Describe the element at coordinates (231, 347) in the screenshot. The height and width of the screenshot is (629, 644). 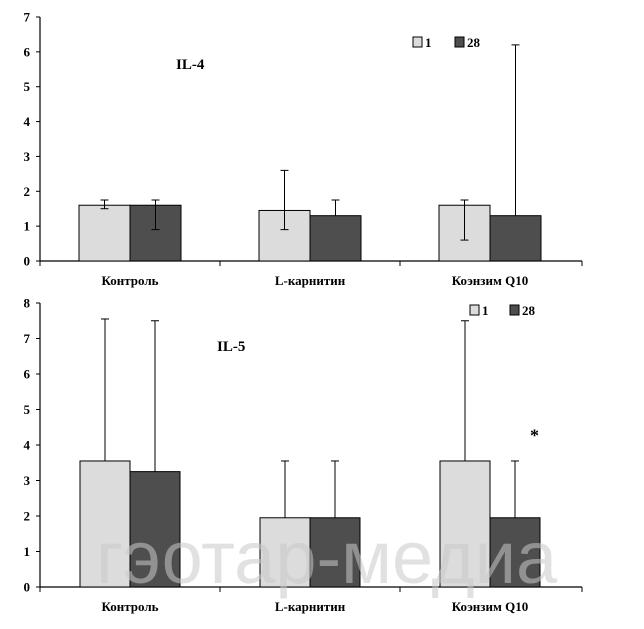
I see `chart-title: IL-5` at that location.